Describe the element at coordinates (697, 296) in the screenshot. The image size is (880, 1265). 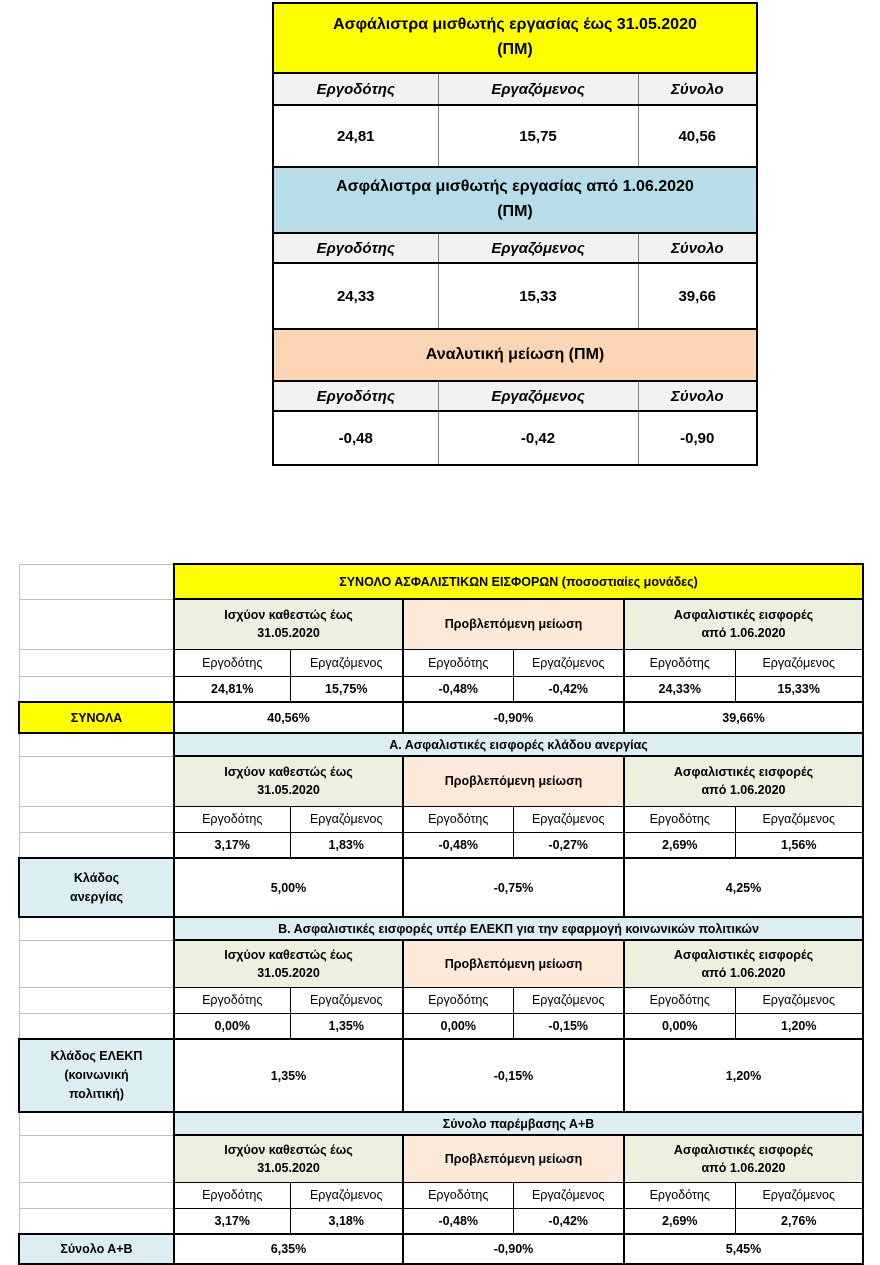
I see `value-cell: 39,66` at that location.